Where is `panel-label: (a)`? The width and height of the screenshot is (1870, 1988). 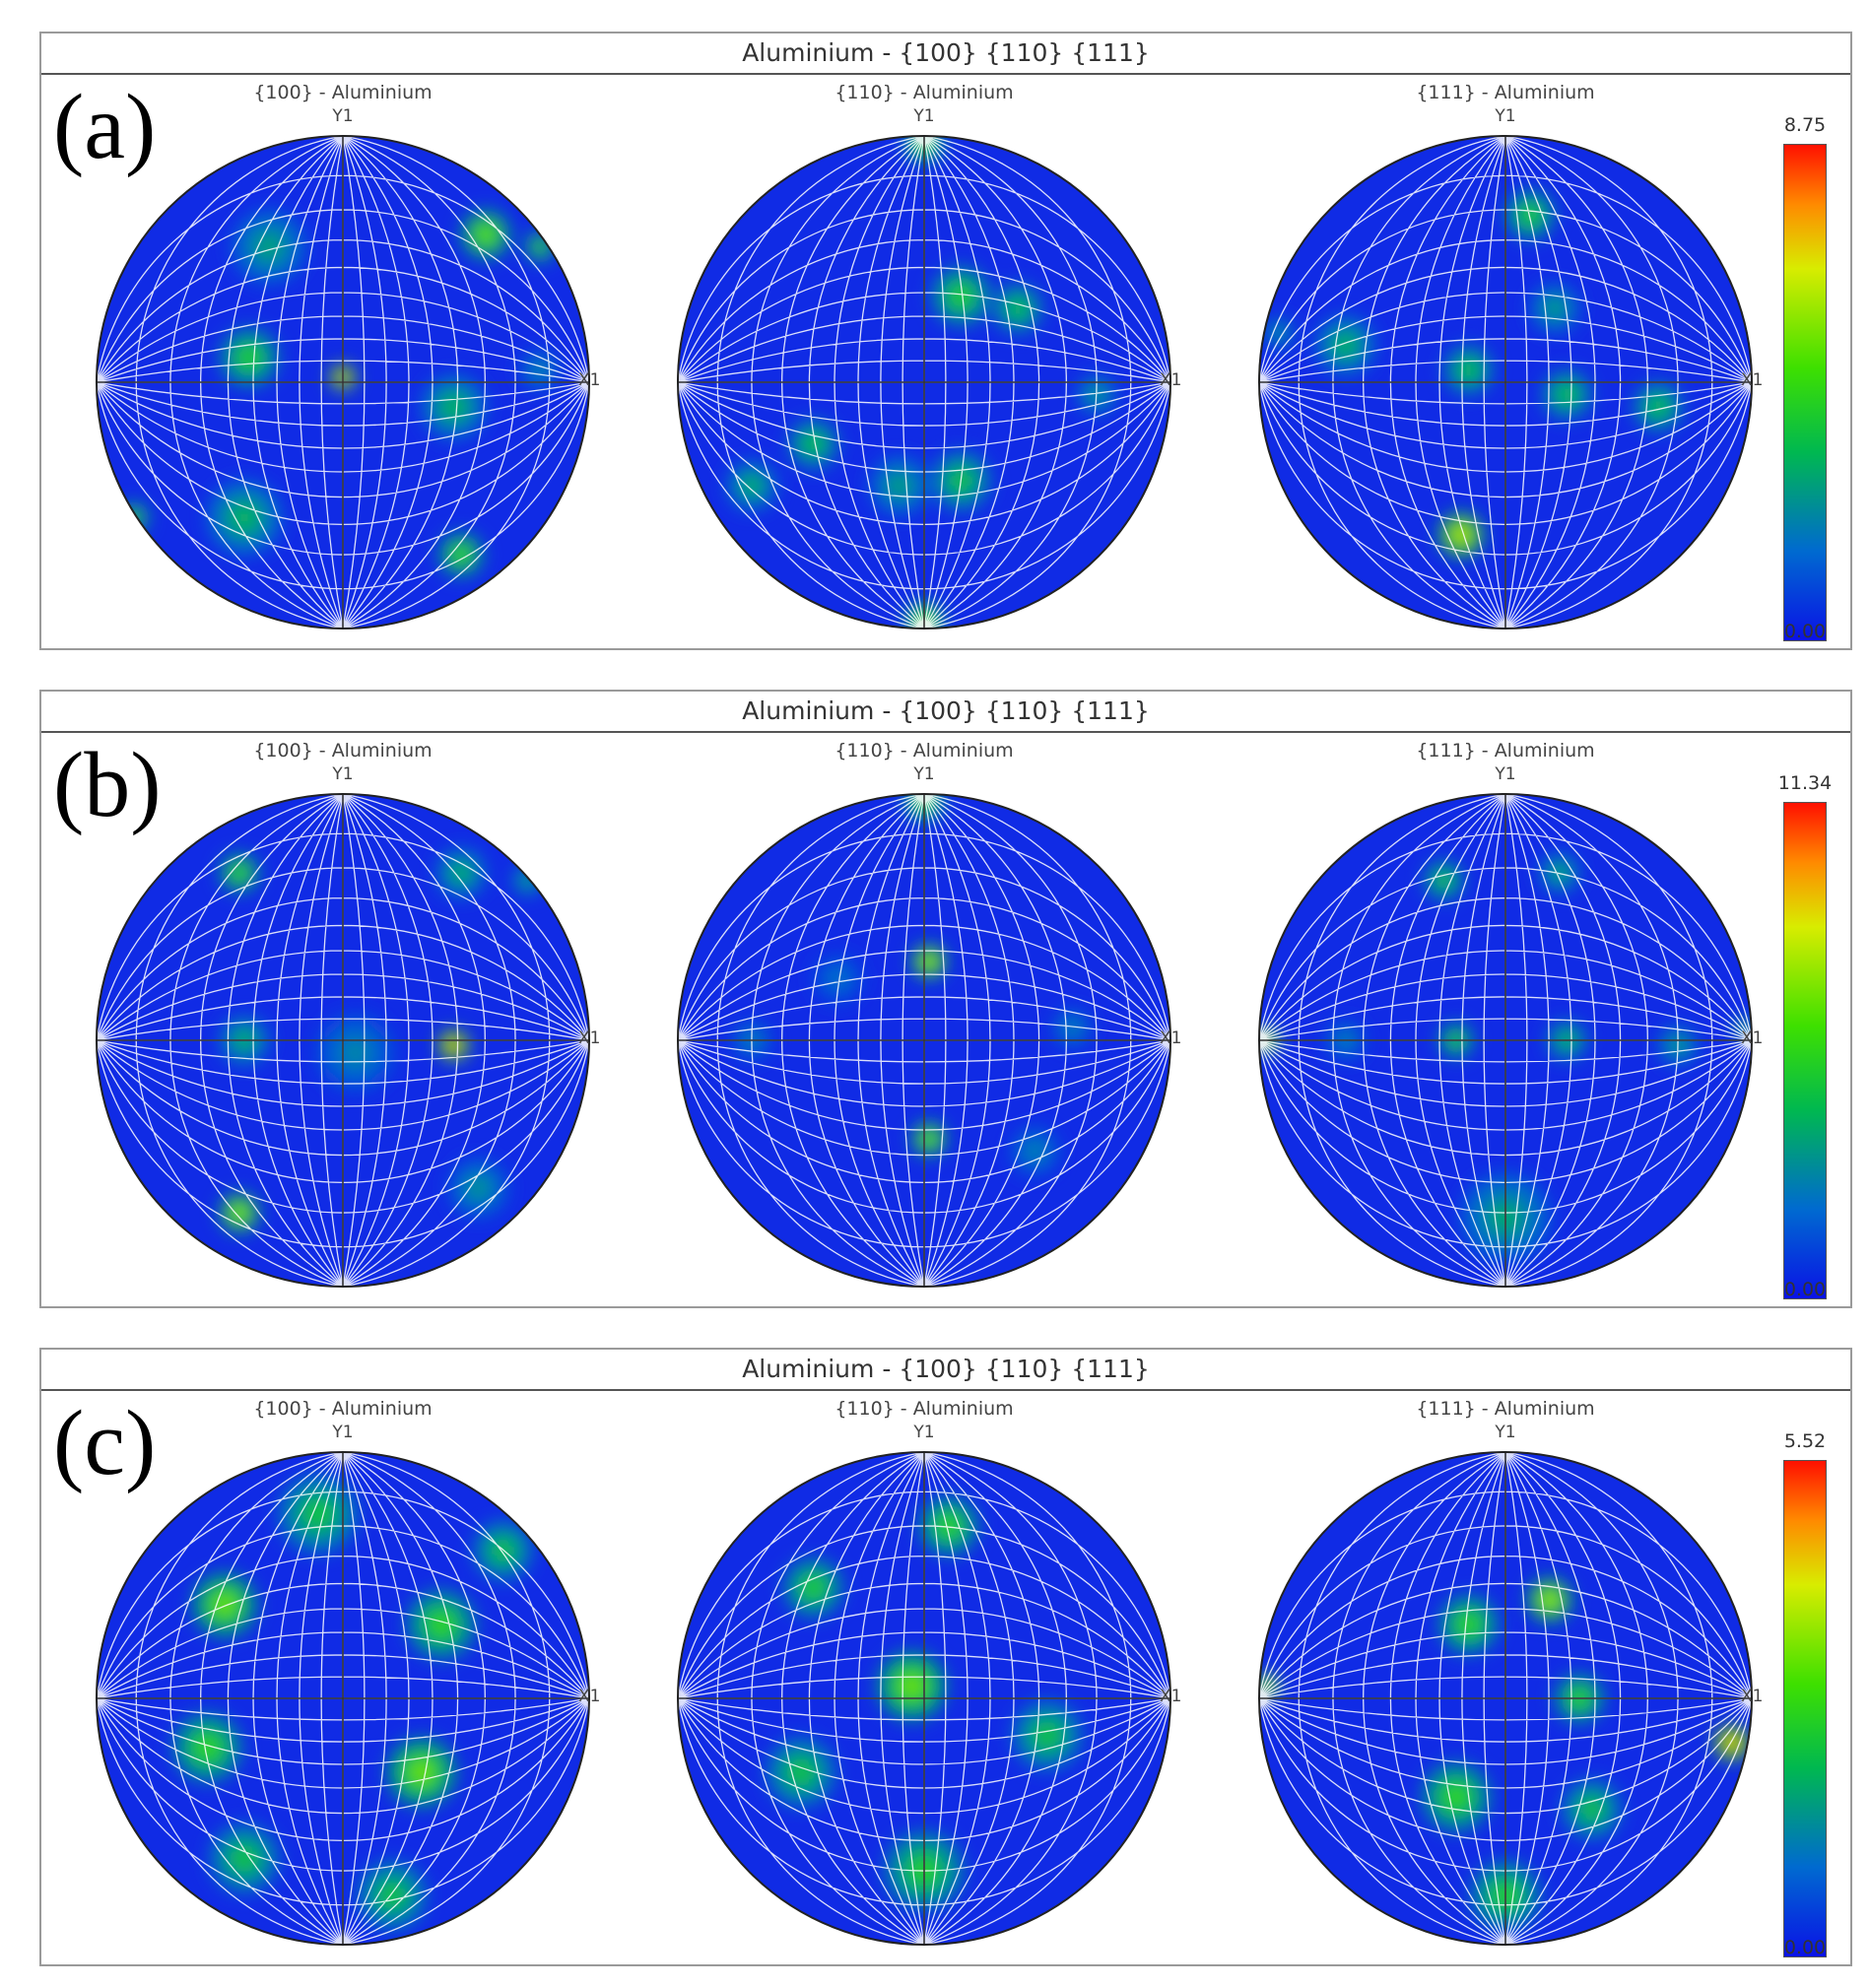
panel-label: (a) is located at coordinates (105, 127).